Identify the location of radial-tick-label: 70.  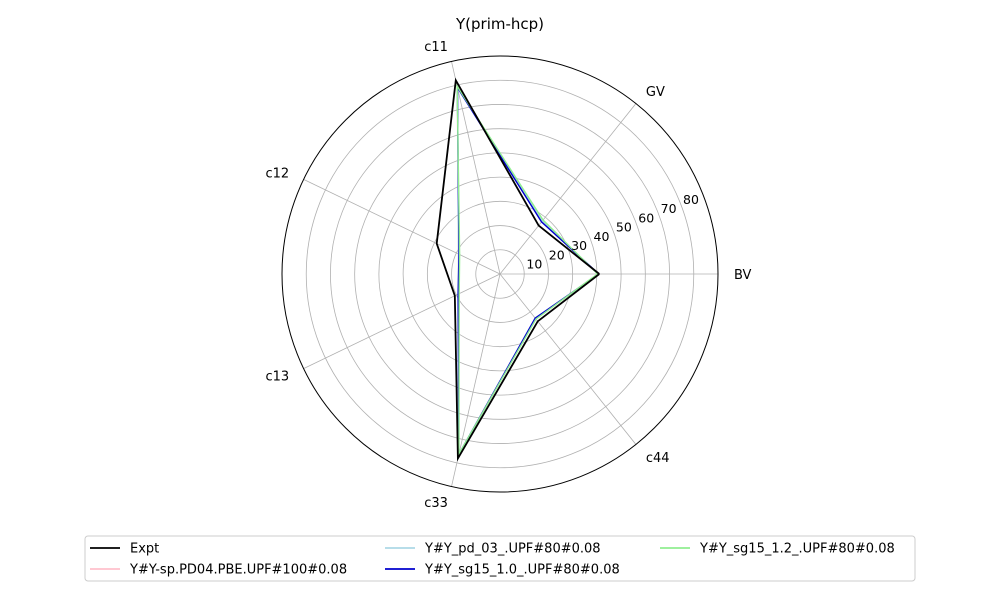
(669, 208).